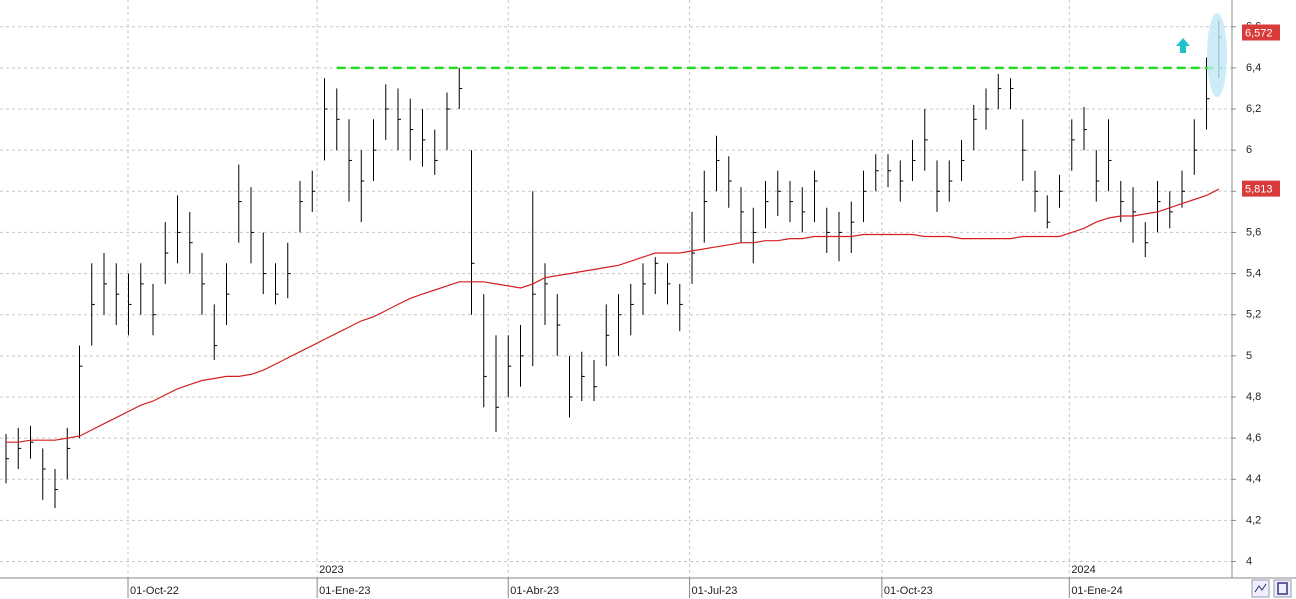  I want to click on y-tick-label: 4, so click(1249, 561).